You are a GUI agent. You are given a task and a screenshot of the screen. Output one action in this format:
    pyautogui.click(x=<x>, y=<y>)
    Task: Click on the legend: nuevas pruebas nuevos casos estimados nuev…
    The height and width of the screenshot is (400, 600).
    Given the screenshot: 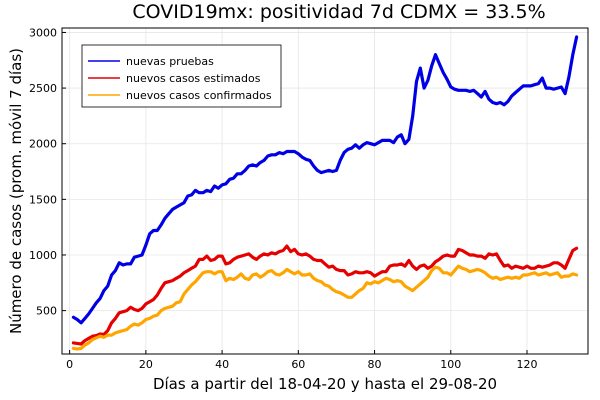 What is the action you would take?
    pyautogui.click(x=181, y=76)
    